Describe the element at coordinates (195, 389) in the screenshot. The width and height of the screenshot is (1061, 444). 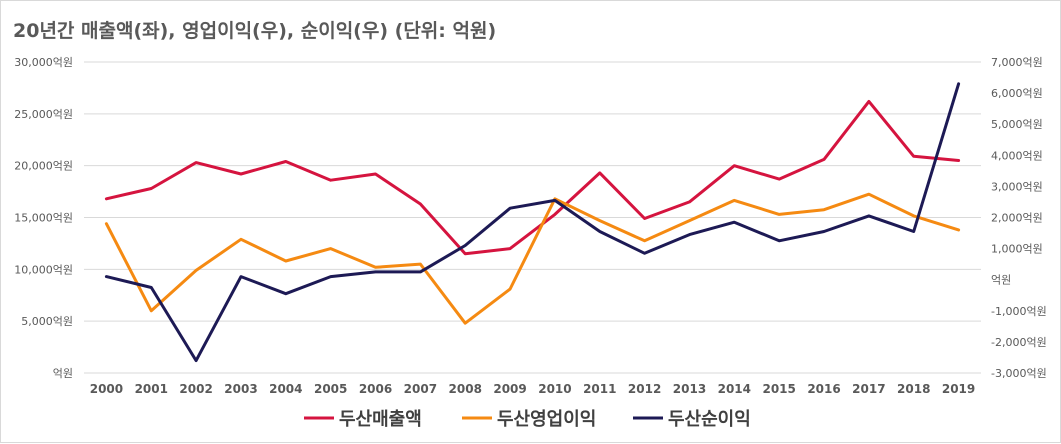
I see `x-tick-label: 2002` at that location.